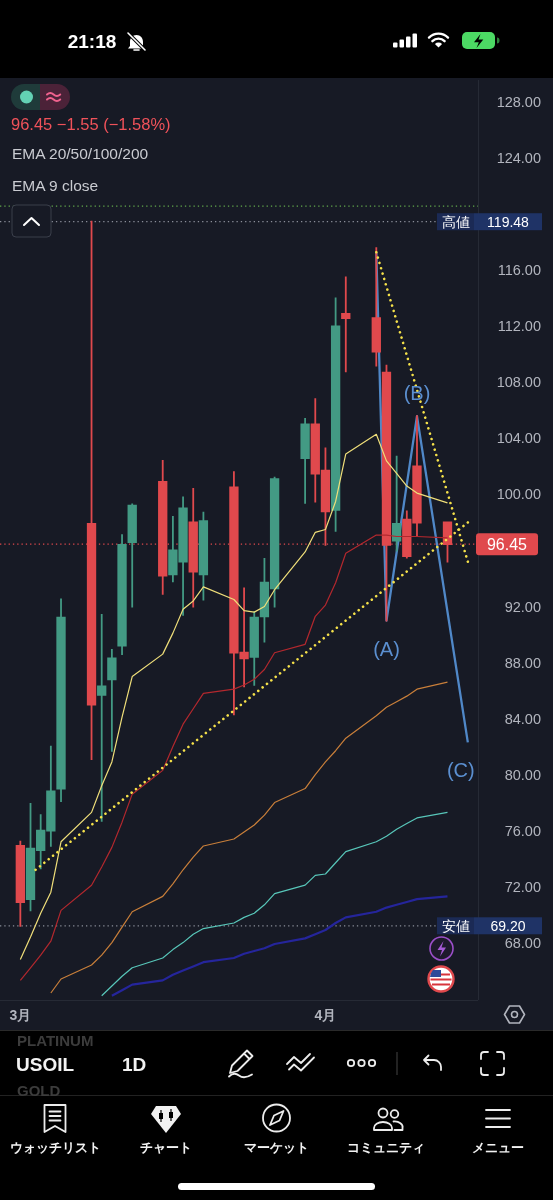 Image resolution: width=553 pixels, height=1200 pixels. What do you see at coordinates (417, 393) in the screenshot?
I see `annotation: (B)` at bounding box center [417, 393].